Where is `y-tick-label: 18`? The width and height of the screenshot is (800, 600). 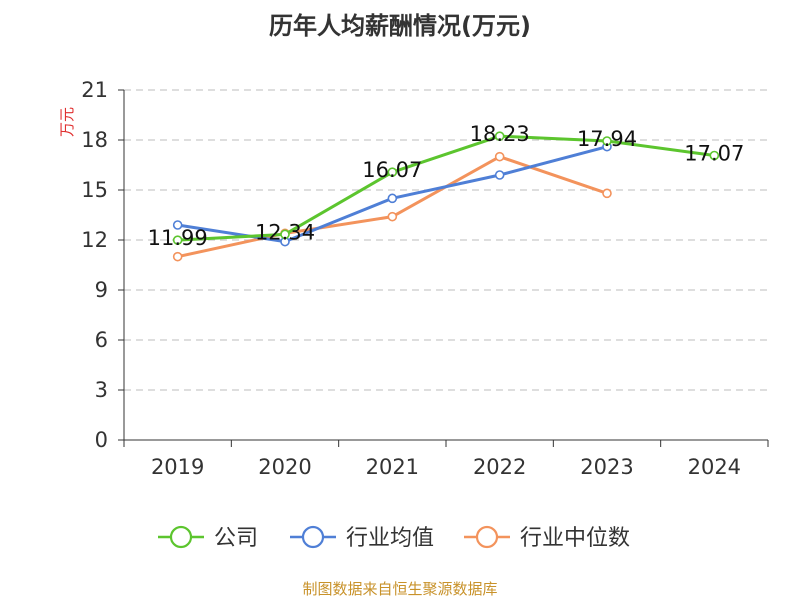
y-tick-label: 18 is located at coordinates (94, 140).